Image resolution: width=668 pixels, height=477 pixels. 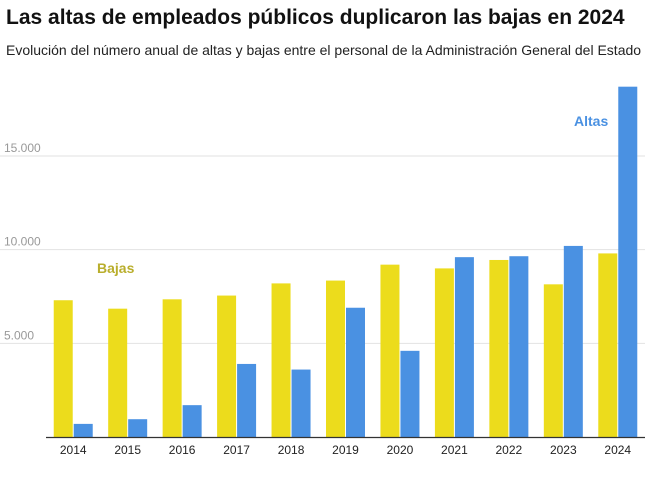 What do you see at coordinates (499, 348) in the screenshot?
I see `bar-bajas-2022` at bounding box center [499, 348].